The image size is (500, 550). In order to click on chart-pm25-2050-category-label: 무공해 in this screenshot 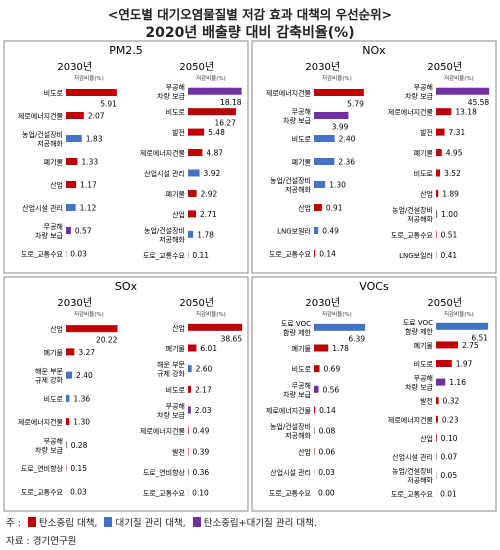, I will do `click(175, 87)`.